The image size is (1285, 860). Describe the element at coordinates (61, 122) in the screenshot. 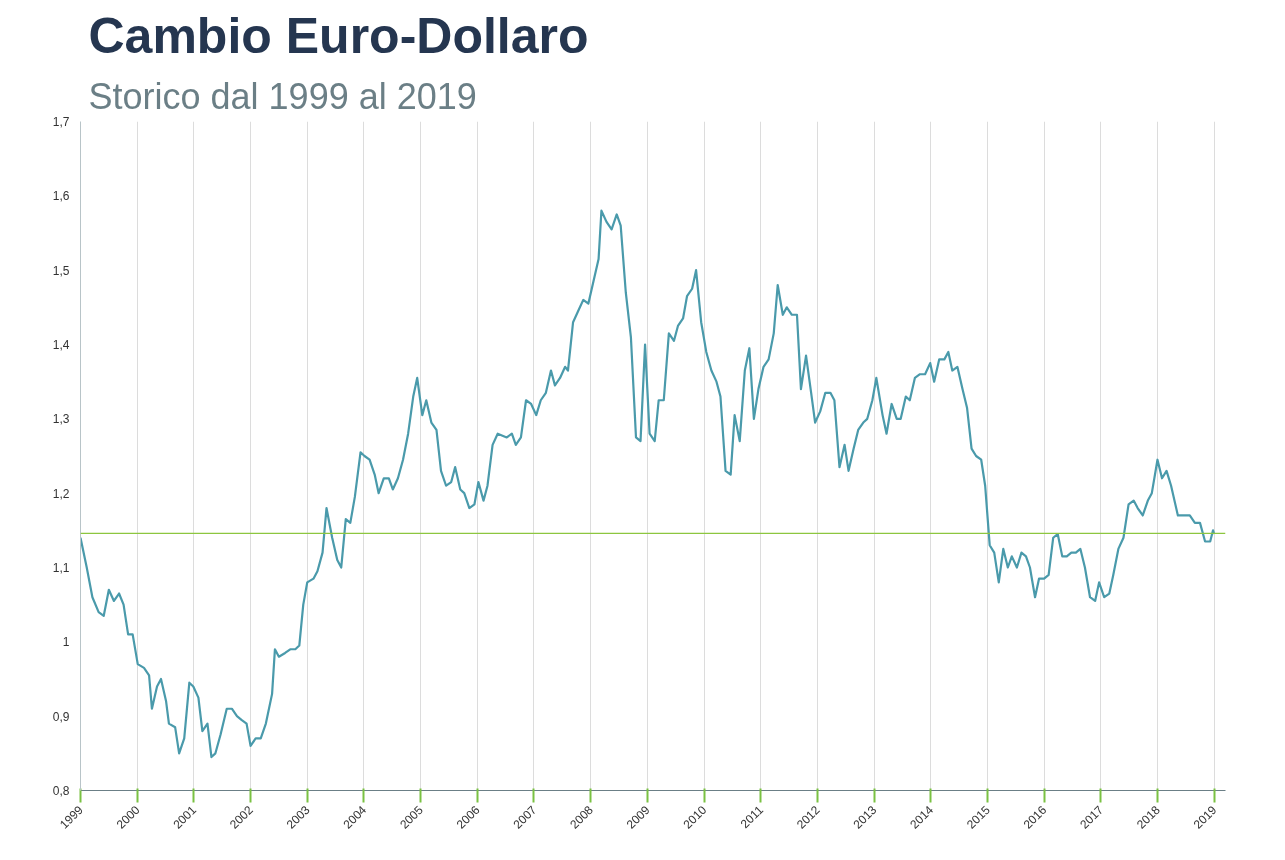

I see `y-tick-label: 1,7` at that location.